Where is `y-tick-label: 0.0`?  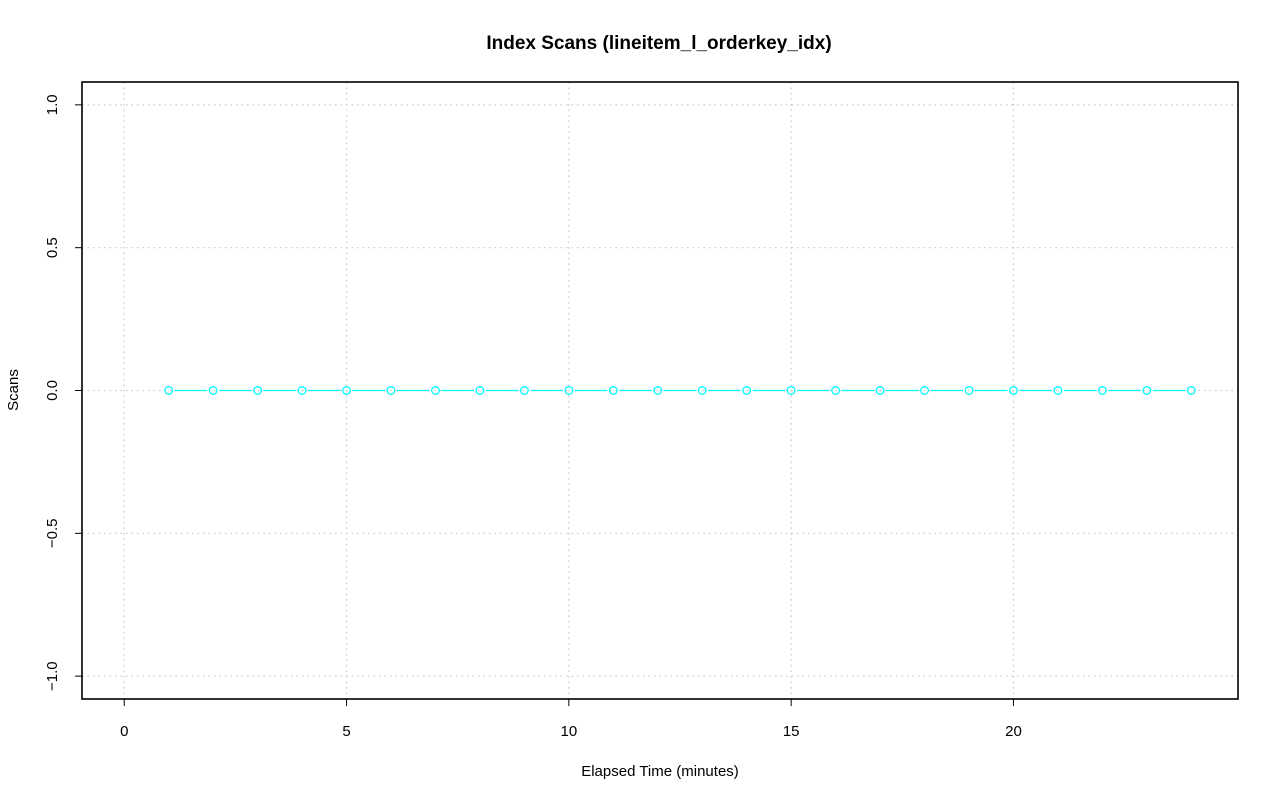 y-tick-label: 0.0 is located at coordinates (52, 390).